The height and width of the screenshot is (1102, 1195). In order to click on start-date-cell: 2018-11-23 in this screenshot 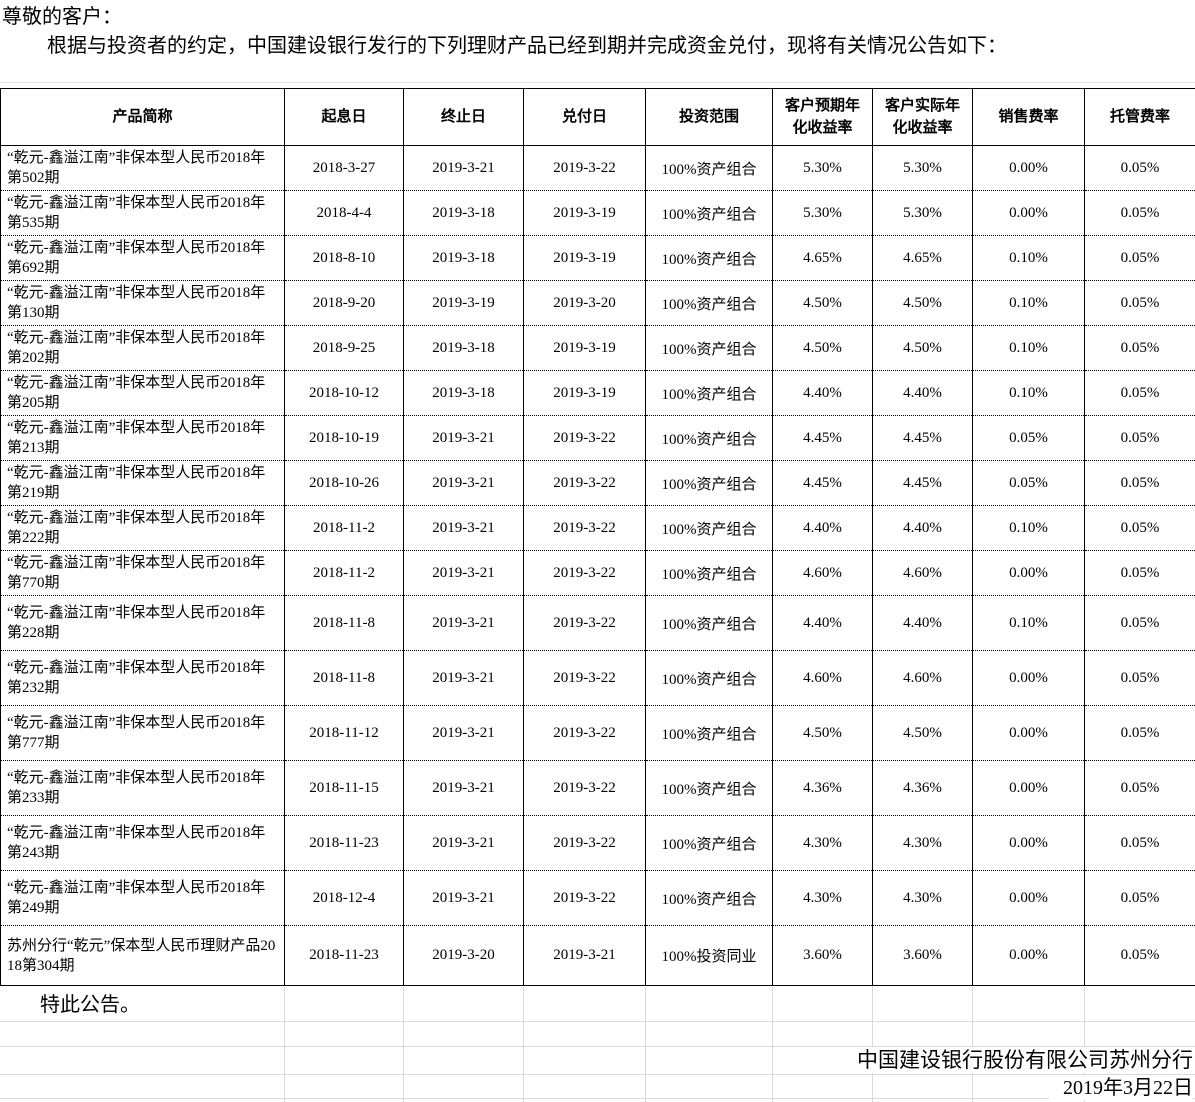, I will do `click(344, 956)`.